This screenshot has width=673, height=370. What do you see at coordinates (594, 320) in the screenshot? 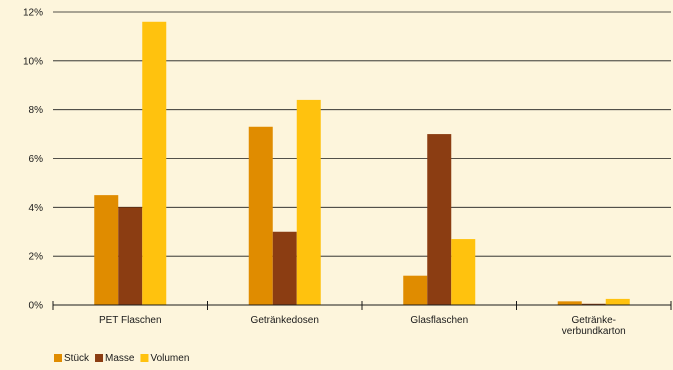
I see `x-category-label: Getränke-` at bounding box center [594, 320].